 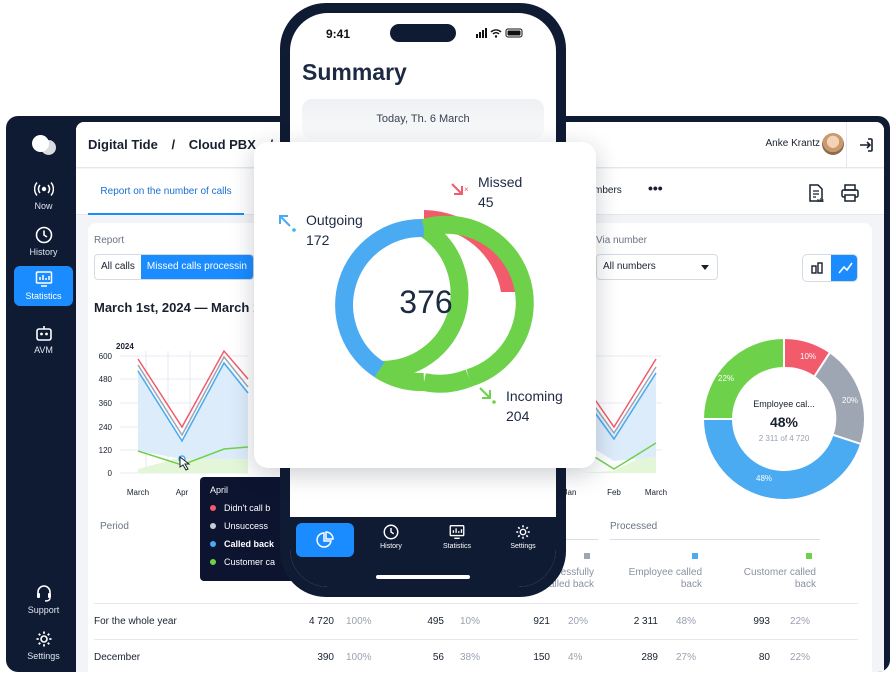 What do you see at coordinates (43, 252) in the screenshot?
I see `sidebar-item-label: History` at bounding box center [43, 252].